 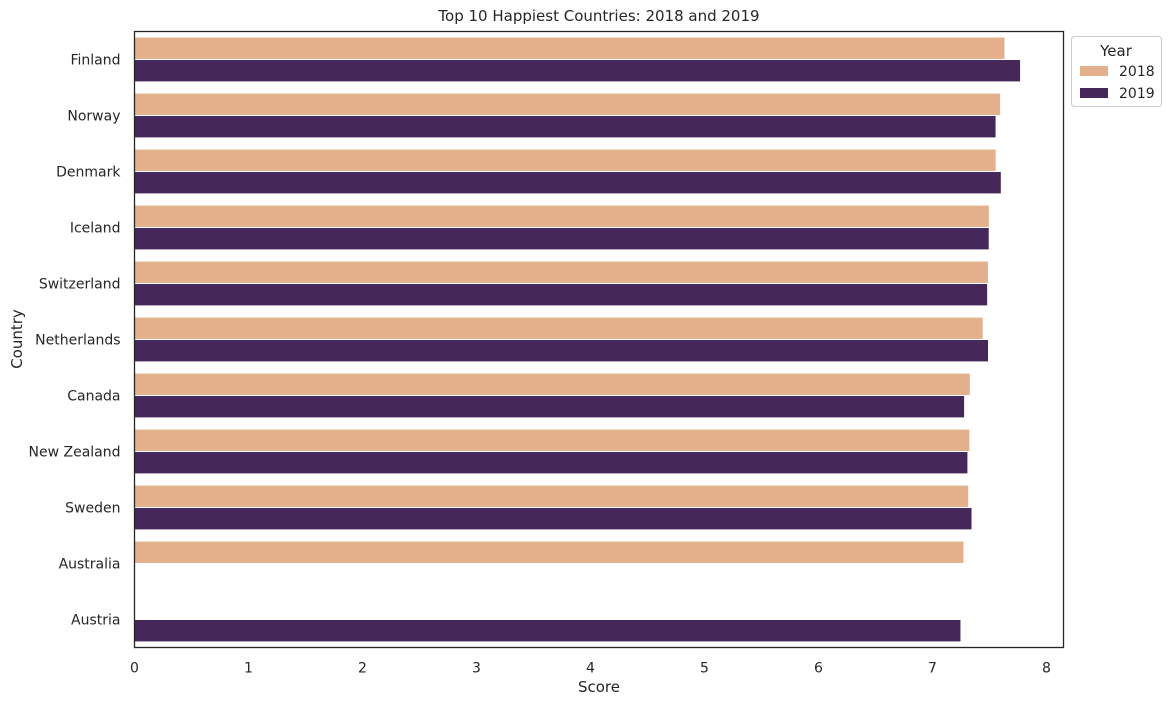 I want to click on x-tick-label: 0, so click(x=134, y=669).